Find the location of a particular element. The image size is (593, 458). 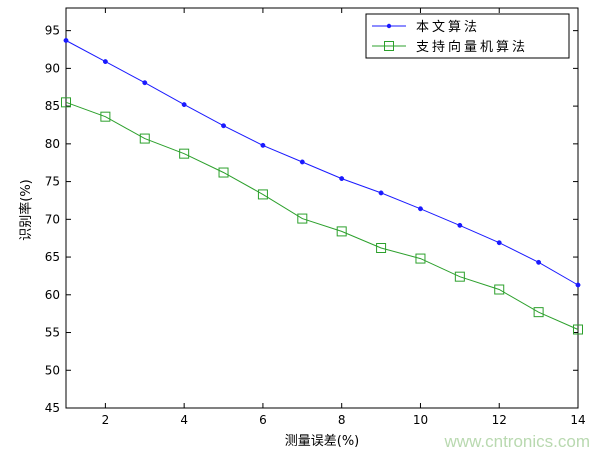

y-tick-label: 80 is located at coordinates (52, 144).